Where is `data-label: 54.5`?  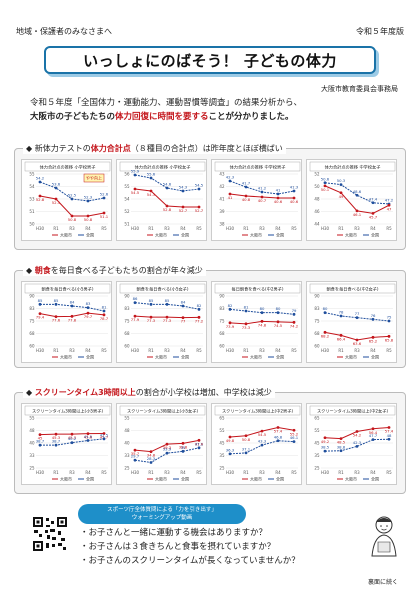 data-label: 54.5 is located at coordinates (199, 185).